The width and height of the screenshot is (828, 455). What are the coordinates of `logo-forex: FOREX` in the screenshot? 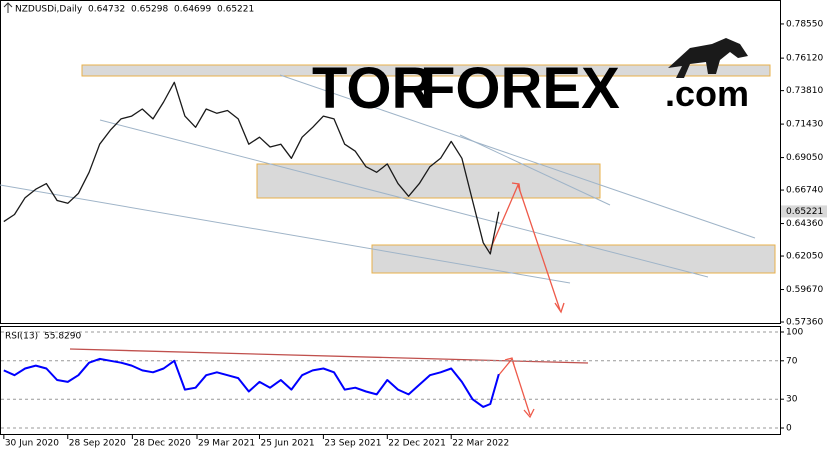 It's located at (520, 88).